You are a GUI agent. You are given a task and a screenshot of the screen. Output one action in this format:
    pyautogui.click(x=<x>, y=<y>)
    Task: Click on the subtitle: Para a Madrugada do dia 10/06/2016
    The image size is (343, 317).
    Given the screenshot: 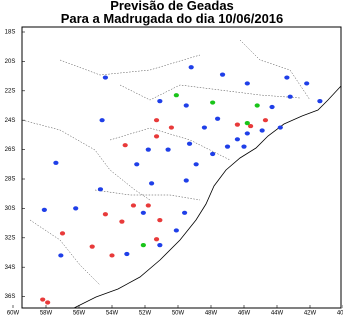 What is the action you would take?
    pyautogui.click(x=172, y=18)
    